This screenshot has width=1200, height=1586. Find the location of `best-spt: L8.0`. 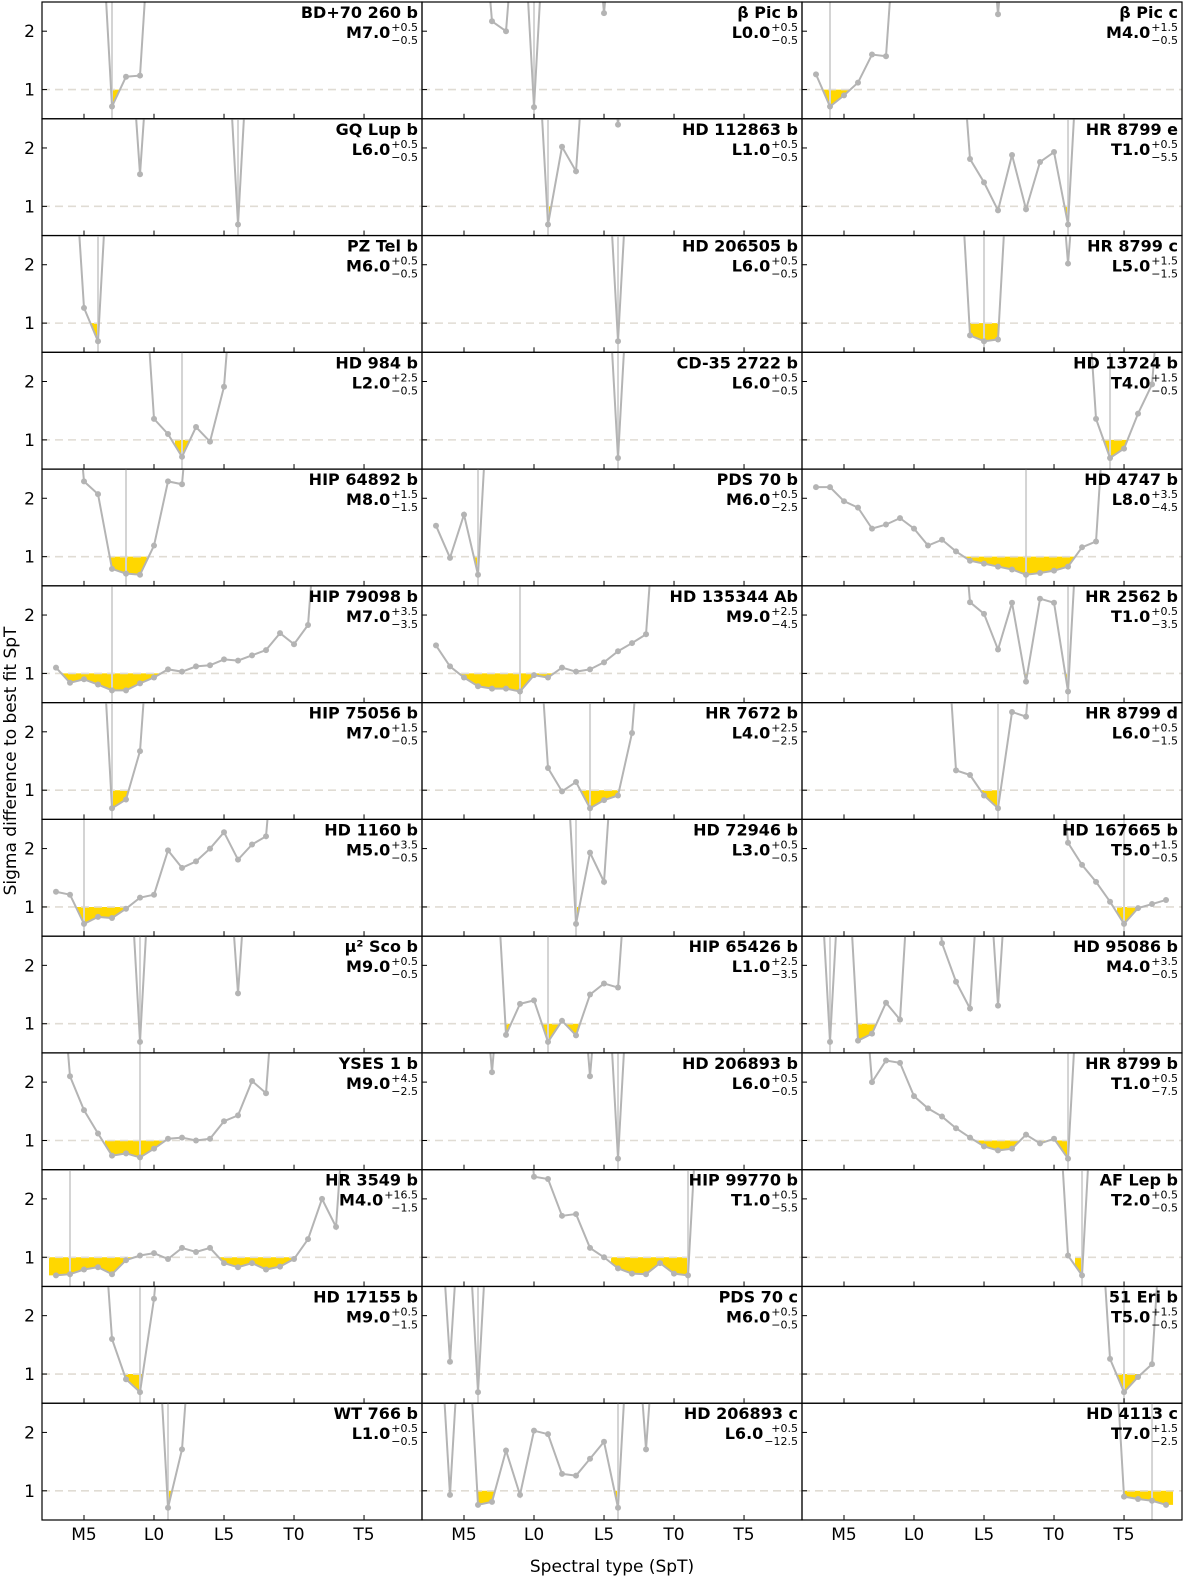

best-spt: L8.0 is located at coordinates (1131, 499).